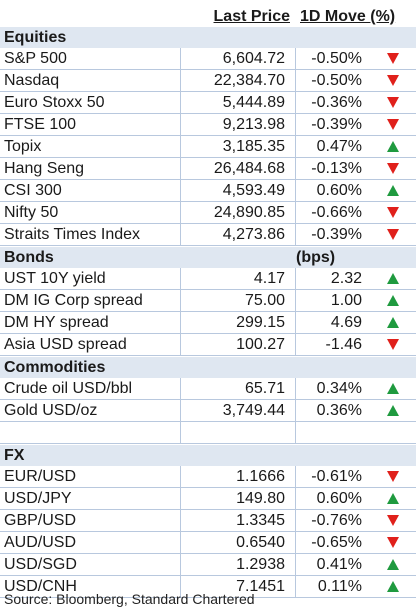  I want to click on row-1d-move: -1.46, so click(343, 344).